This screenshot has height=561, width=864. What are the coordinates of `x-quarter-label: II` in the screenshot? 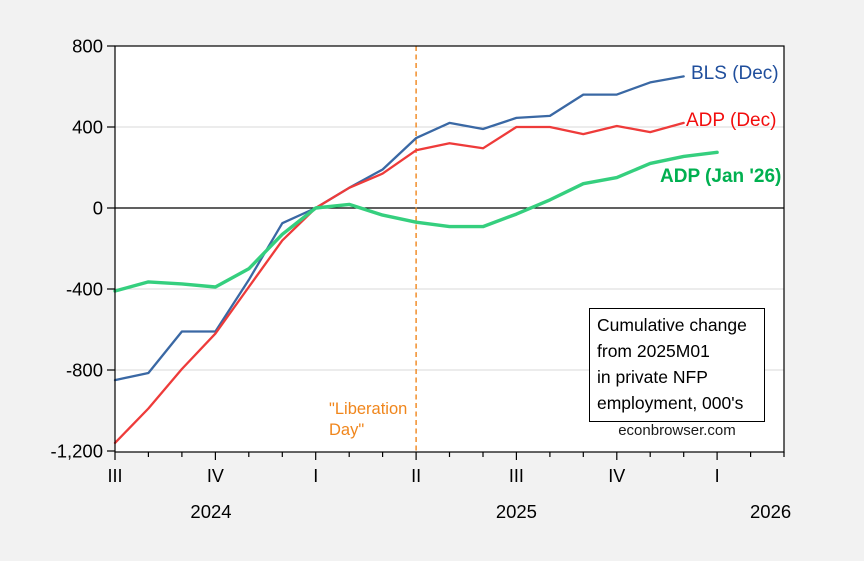 It's located at (416, 476).